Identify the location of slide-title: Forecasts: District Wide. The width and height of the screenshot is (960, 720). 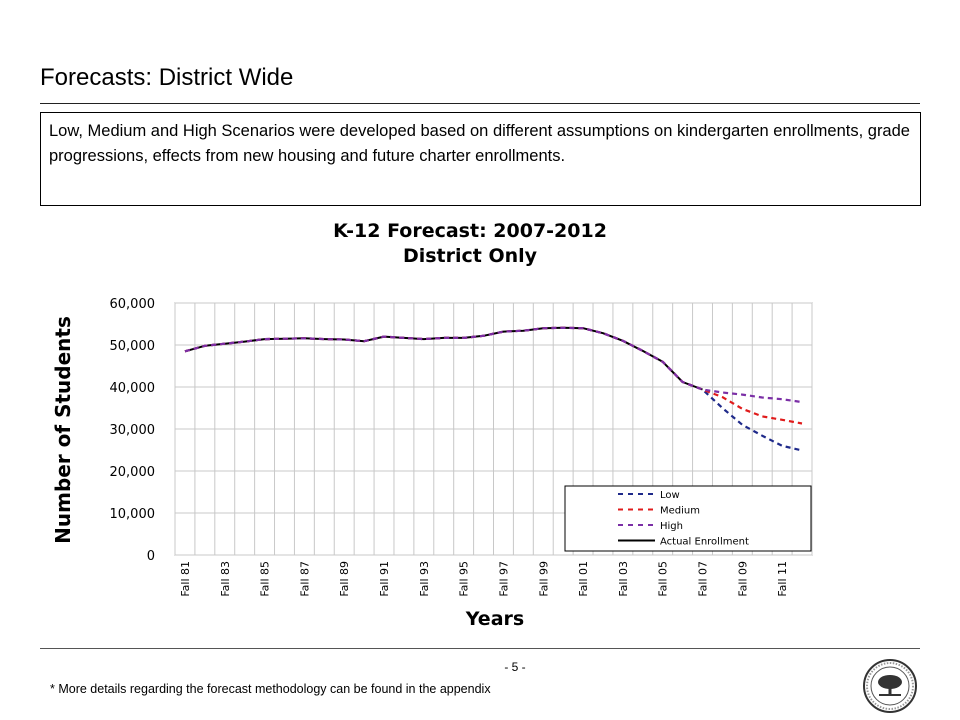
(167, 77).